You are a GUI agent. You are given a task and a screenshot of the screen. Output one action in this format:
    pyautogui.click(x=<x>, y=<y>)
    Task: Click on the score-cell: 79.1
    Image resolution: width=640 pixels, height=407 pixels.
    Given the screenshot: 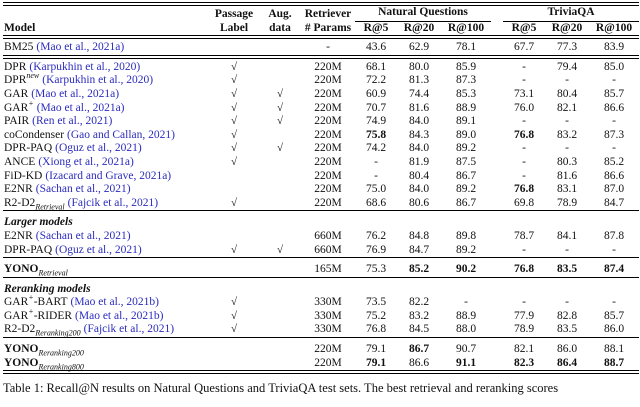 What is the action you would take?
    pyautogui.click(x=376, y=362)
    